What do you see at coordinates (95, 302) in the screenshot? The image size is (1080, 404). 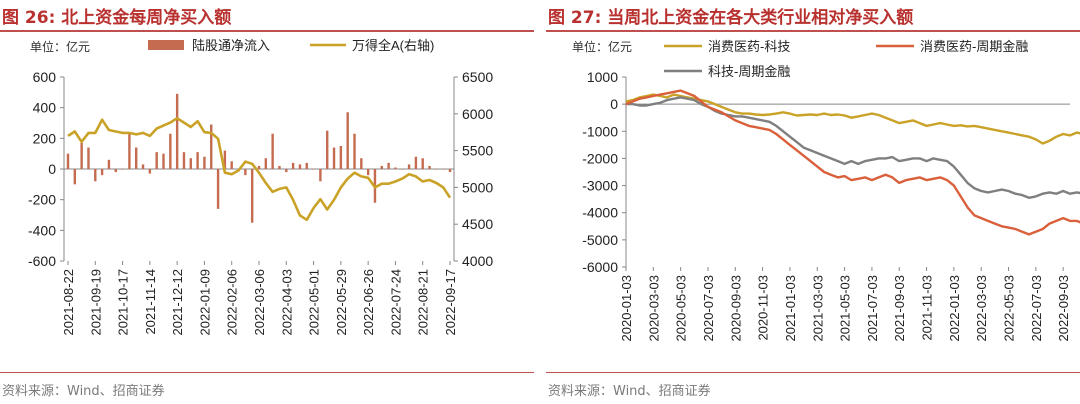 I see `x-tick-label: 2021-09-19` at bounding box center [95, 302].